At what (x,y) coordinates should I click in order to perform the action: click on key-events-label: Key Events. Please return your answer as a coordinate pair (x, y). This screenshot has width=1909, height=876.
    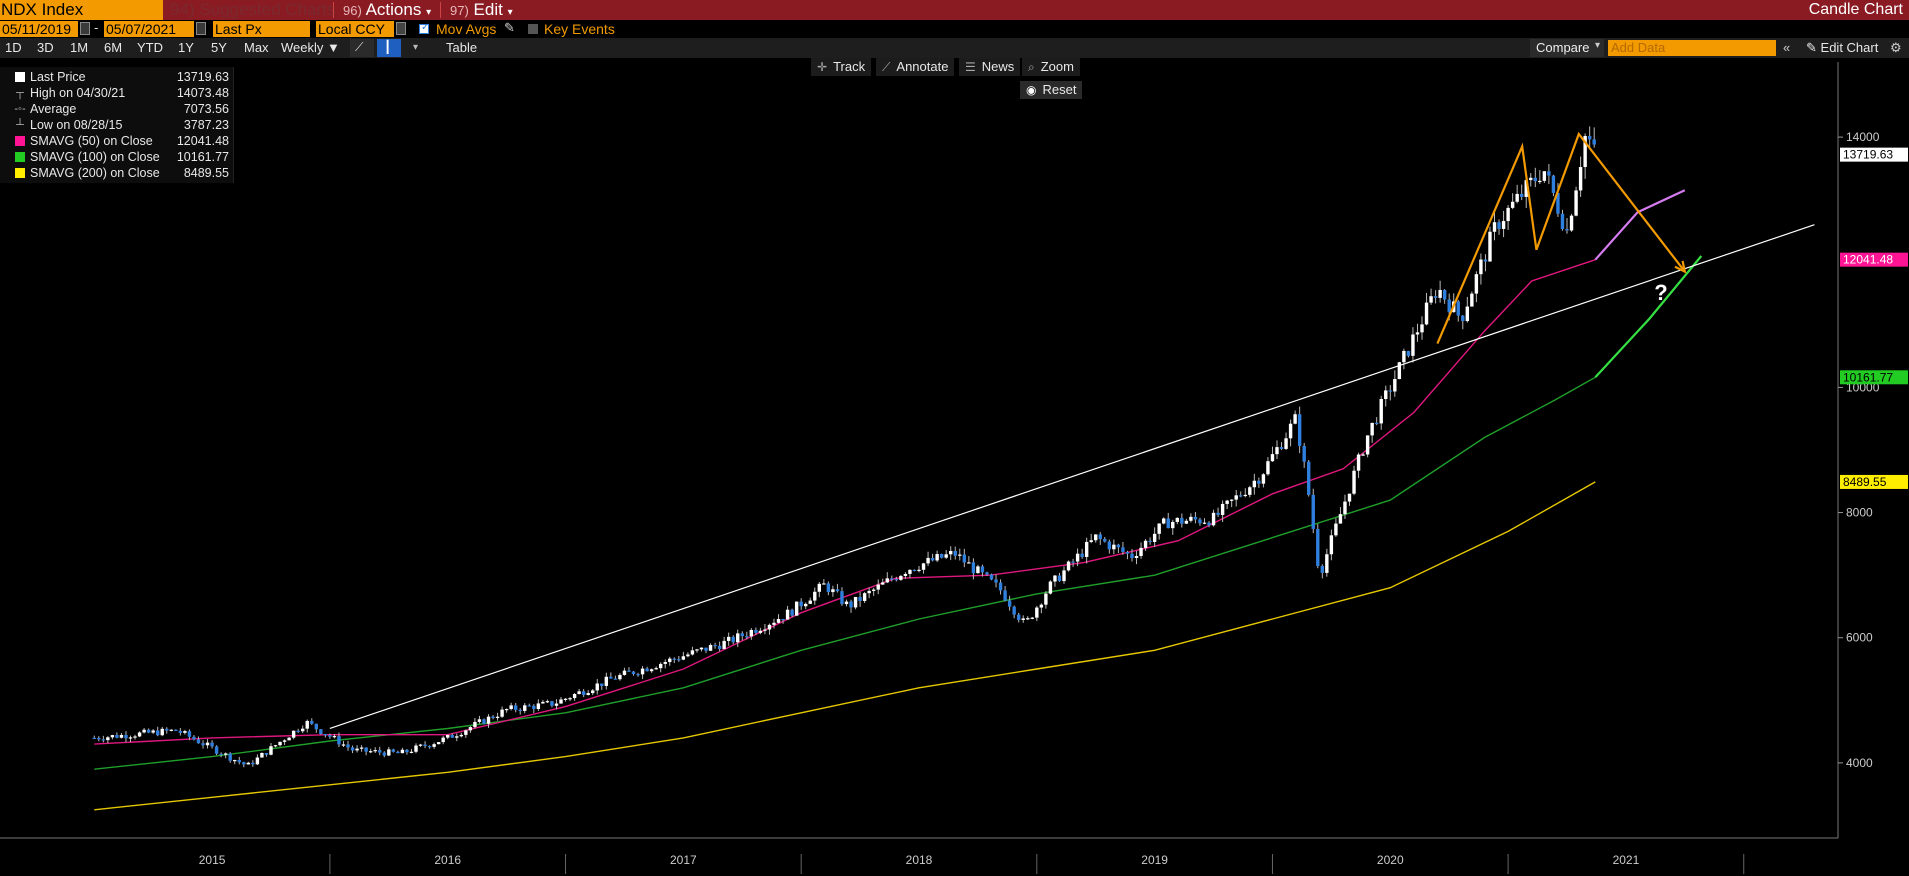
    Looking at the image, I should click on (579, 29).